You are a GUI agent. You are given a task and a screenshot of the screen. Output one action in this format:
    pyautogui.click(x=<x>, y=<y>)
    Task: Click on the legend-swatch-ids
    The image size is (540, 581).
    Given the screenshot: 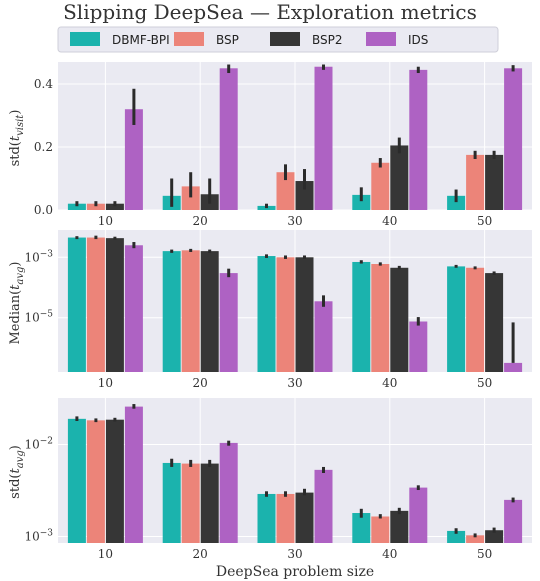 What is the action you would take?
    pyautogui.click(x=381, y=39)
    